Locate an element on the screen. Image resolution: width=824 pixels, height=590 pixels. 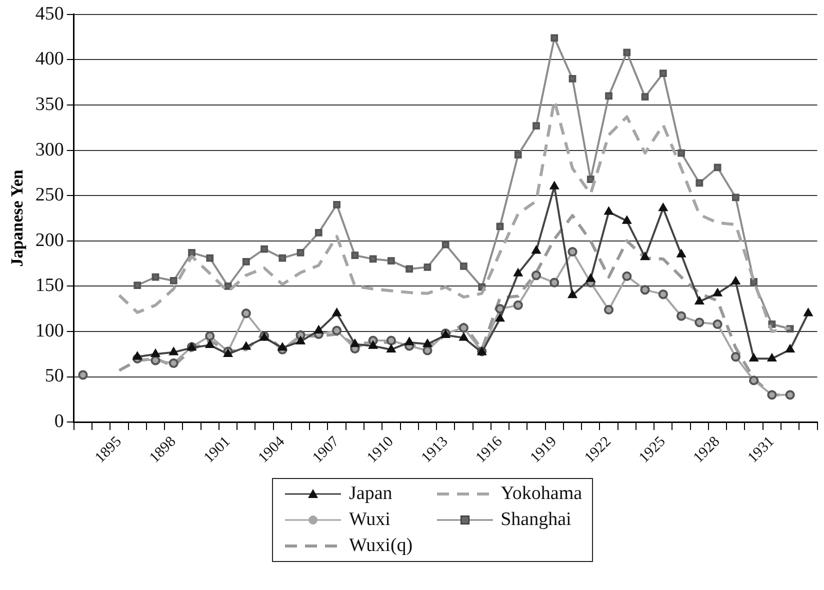
x-tick-label: 1931 is located at coordinates (761, 450).